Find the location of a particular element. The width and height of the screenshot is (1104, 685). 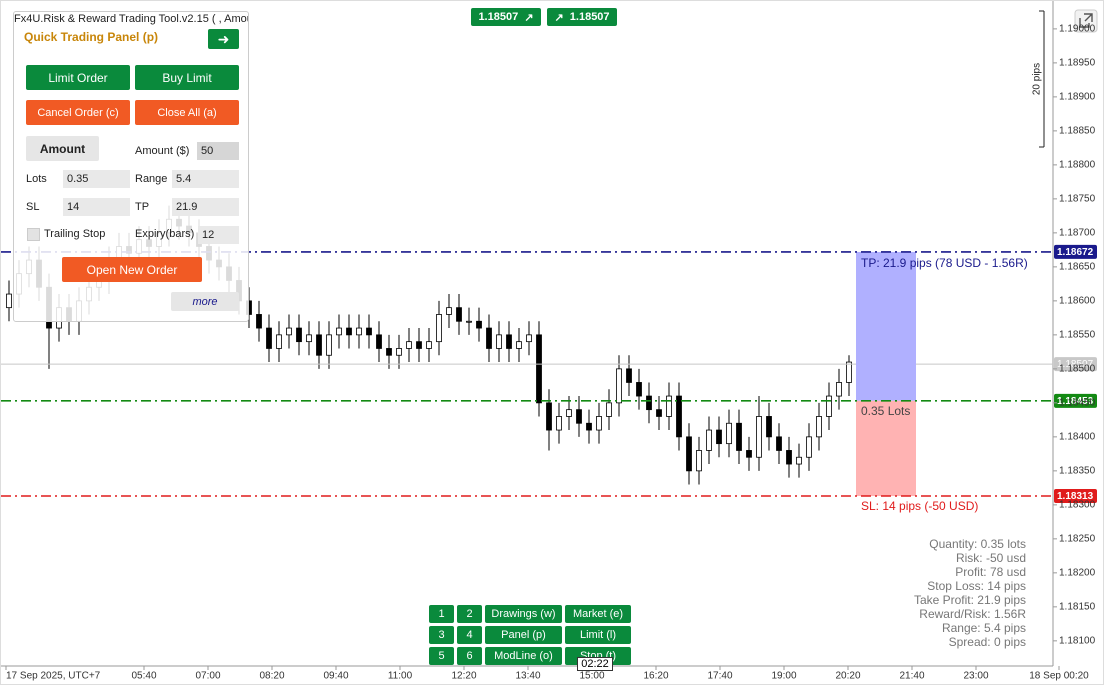

field-input: 12 is located at coordinates (218, 235).